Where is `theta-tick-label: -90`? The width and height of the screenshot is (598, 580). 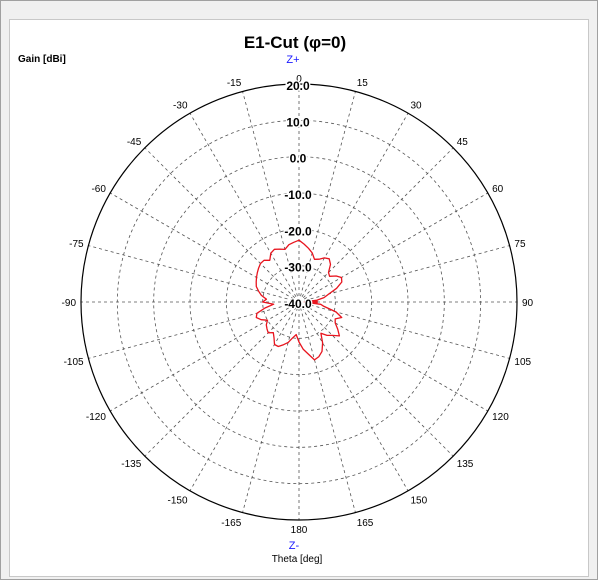 theta-tick-label: -90 is located at coordinates (69, 303).